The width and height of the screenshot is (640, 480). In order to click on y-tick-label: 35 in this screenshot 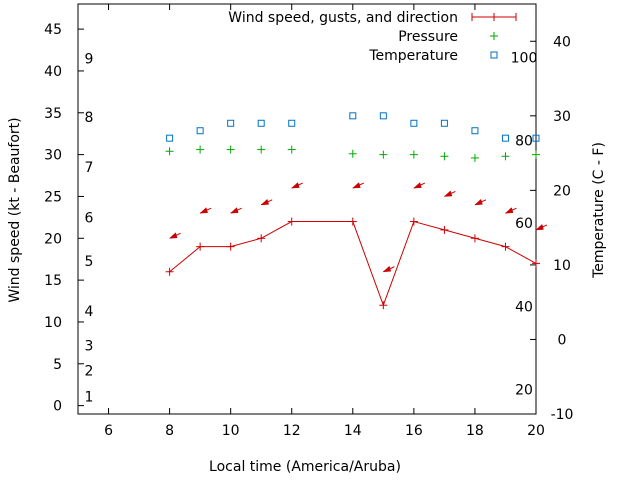, I will do `click(53, 114)`.